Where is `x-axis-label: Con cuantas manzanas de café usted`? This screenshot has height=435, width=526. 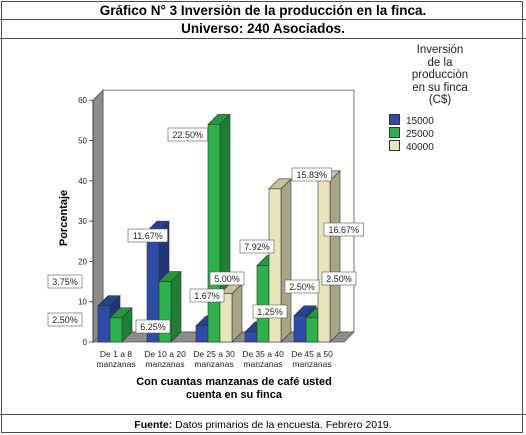 x-axis-label: Con cuantas manzanas de café usted is located at coordinates (234, 382).